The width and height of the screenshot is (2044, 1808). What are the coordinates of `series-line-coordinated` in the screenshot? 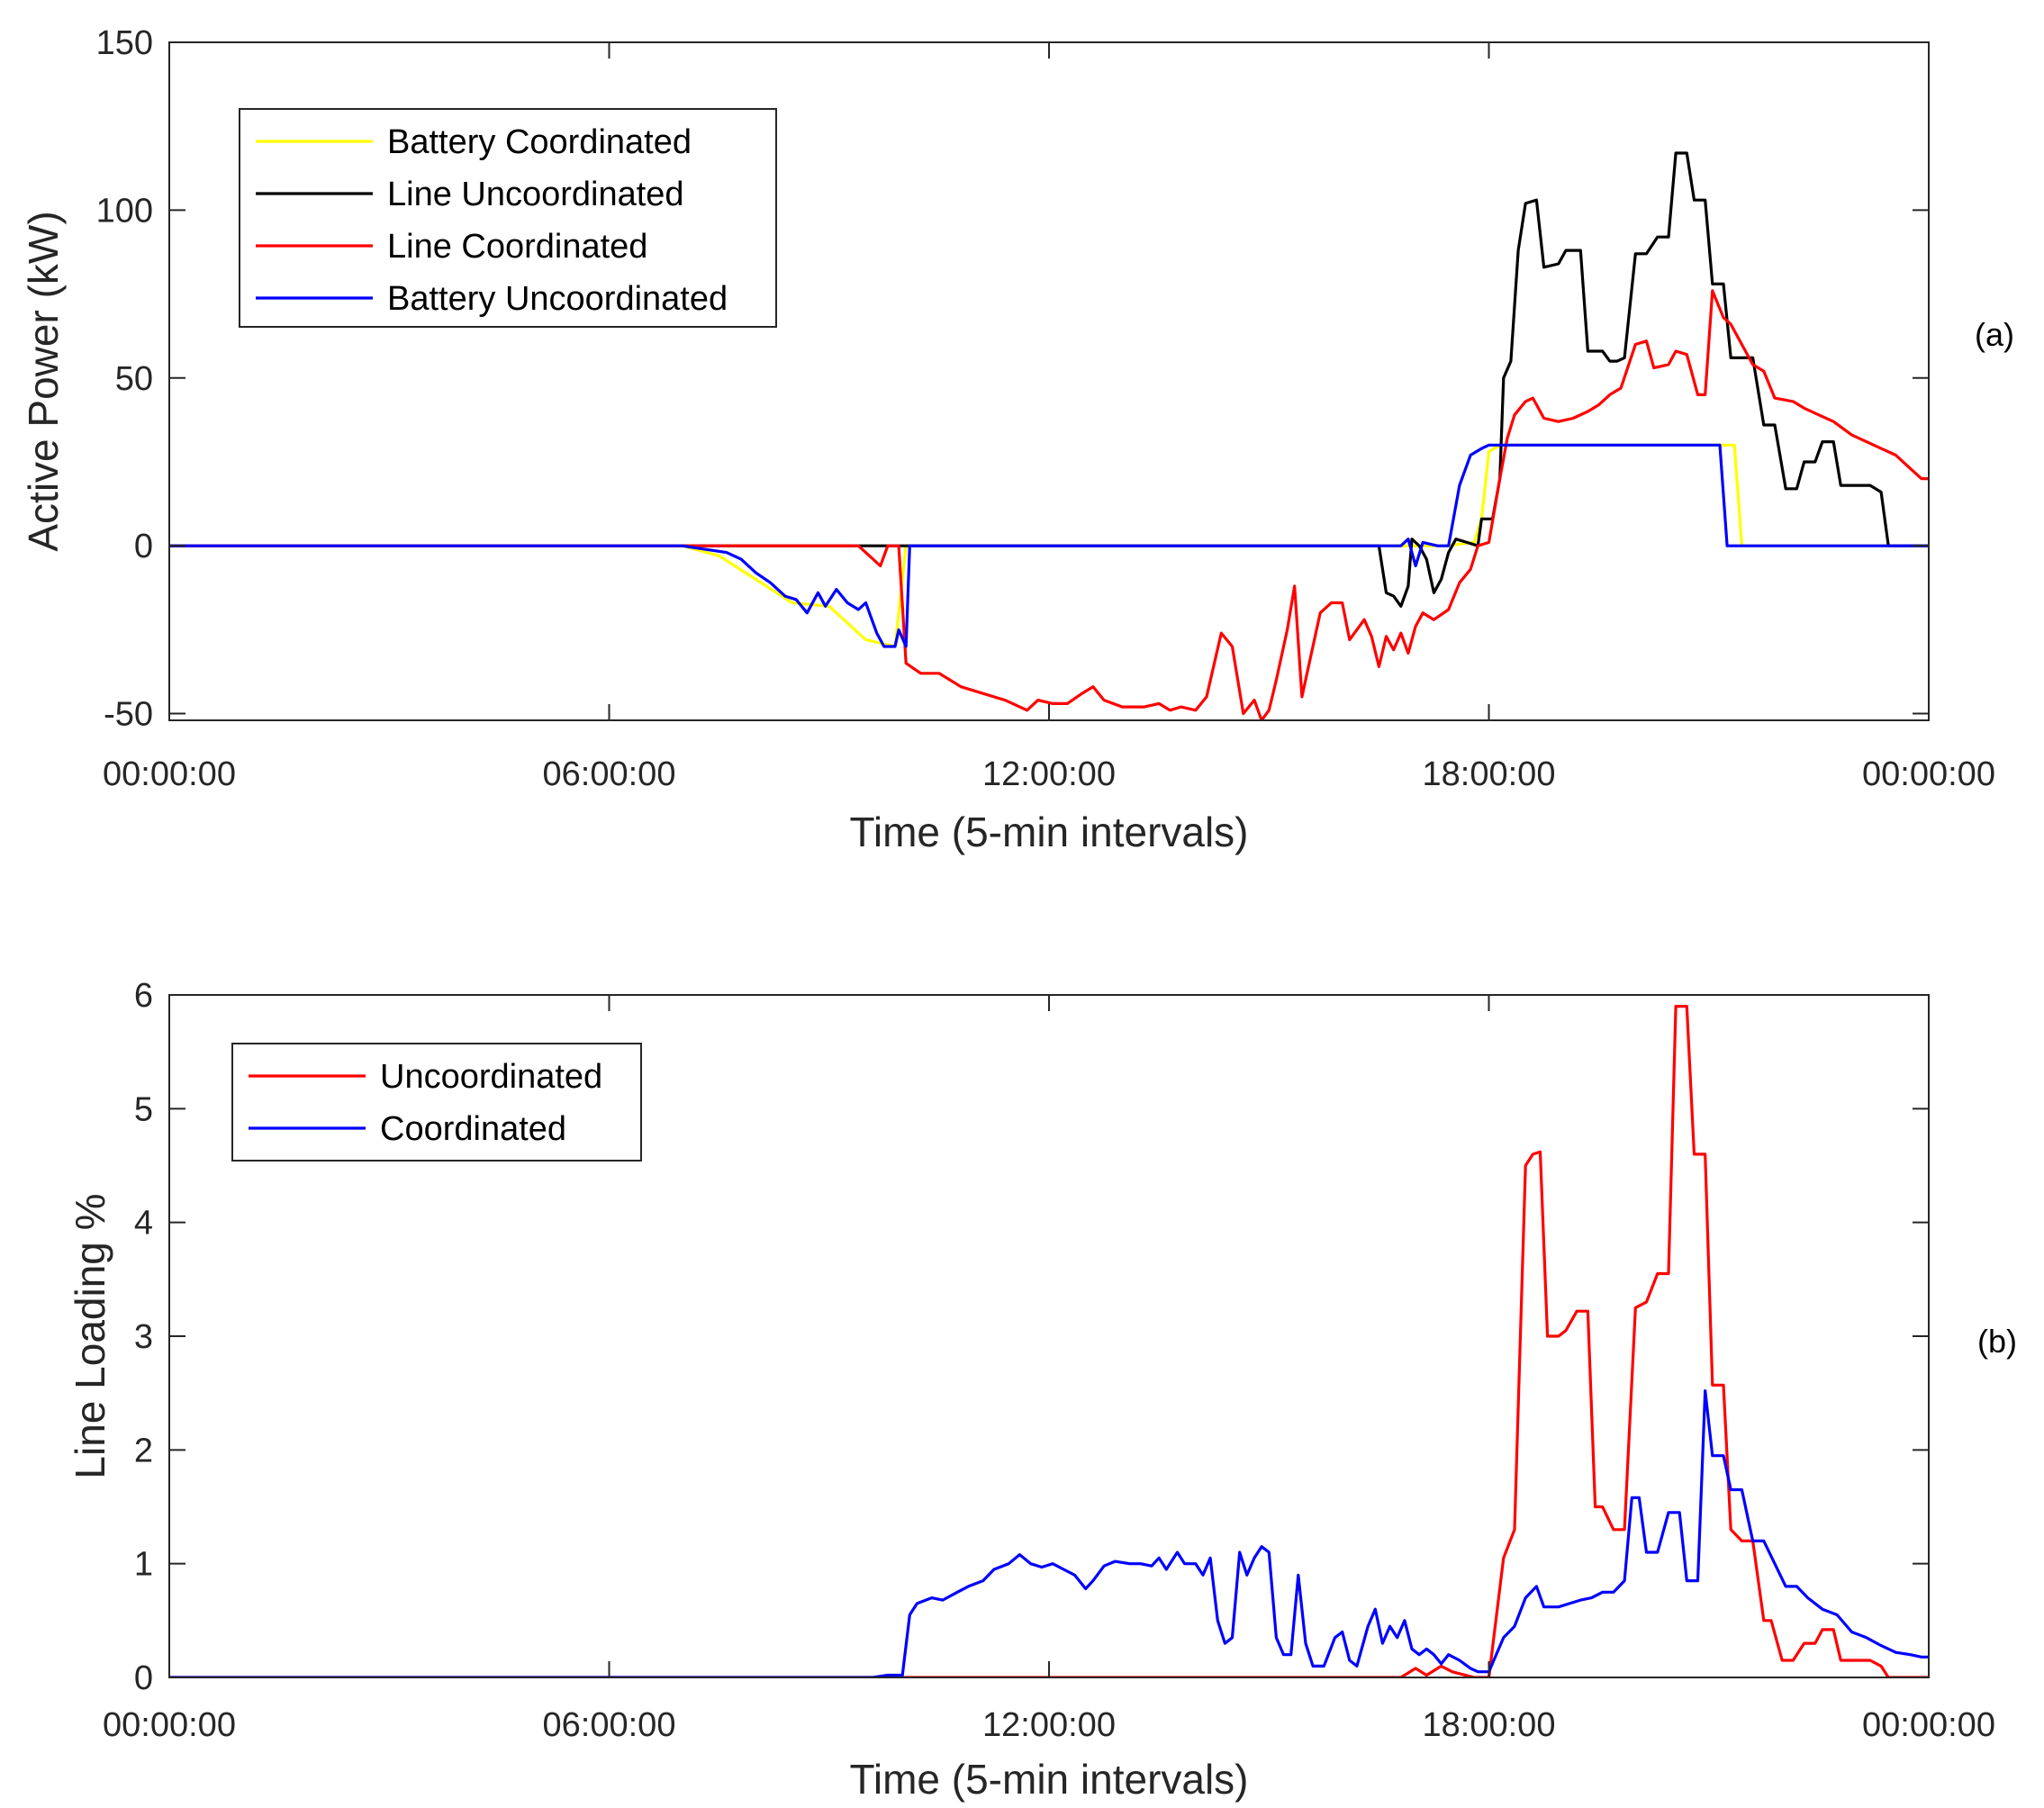 It's located at (1049, 1533).